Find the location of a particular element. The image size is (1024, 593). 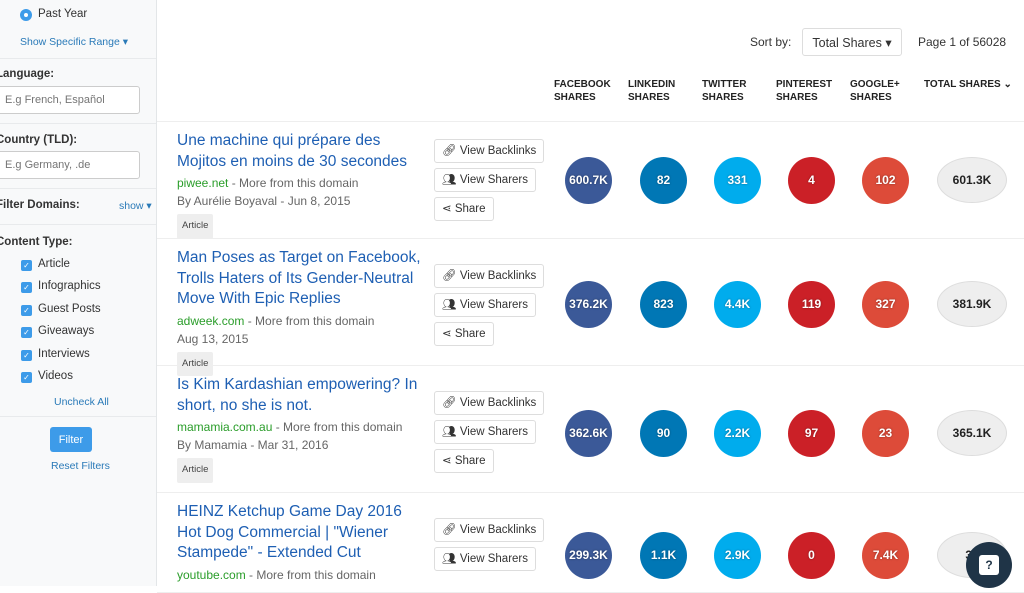

pinterest-shares-count: 119 is located at coordinates (811, 304).